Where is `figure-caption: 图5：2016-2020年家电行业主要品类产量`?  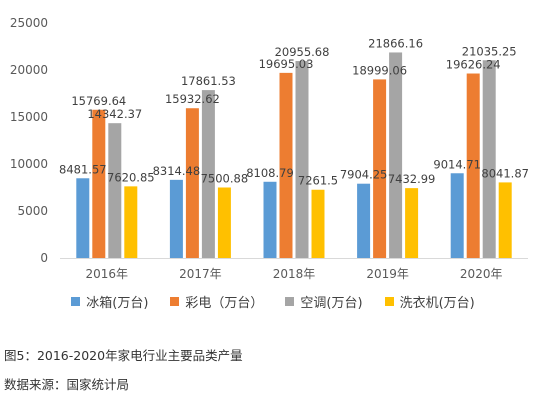 figure-caption: 图5：2016-2020年家电行业主要品类产量 is located at coordinates (123, 355).